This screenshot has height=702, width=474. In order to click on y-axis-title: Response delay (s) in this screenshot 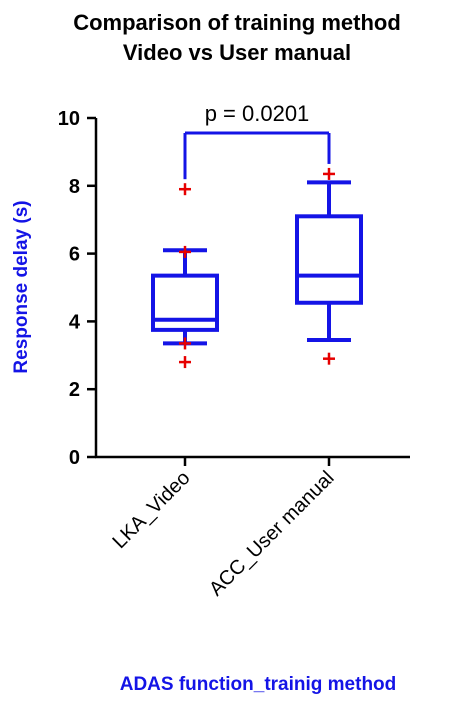, I will do `click(21, 286)`.